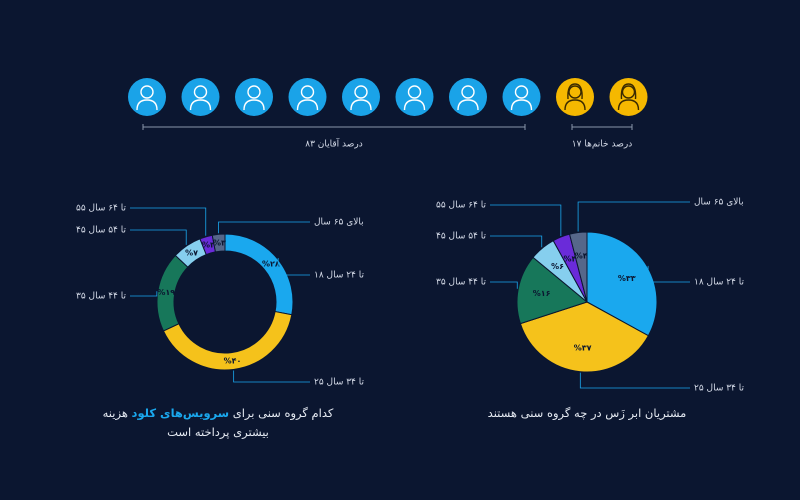 The width and height of the screenshot is (800, 500). What do you see at coordinates (283, 413) in the screenshot?
I see `title-part: کدام گروه سنی برای` at bounding box center [283, 413].